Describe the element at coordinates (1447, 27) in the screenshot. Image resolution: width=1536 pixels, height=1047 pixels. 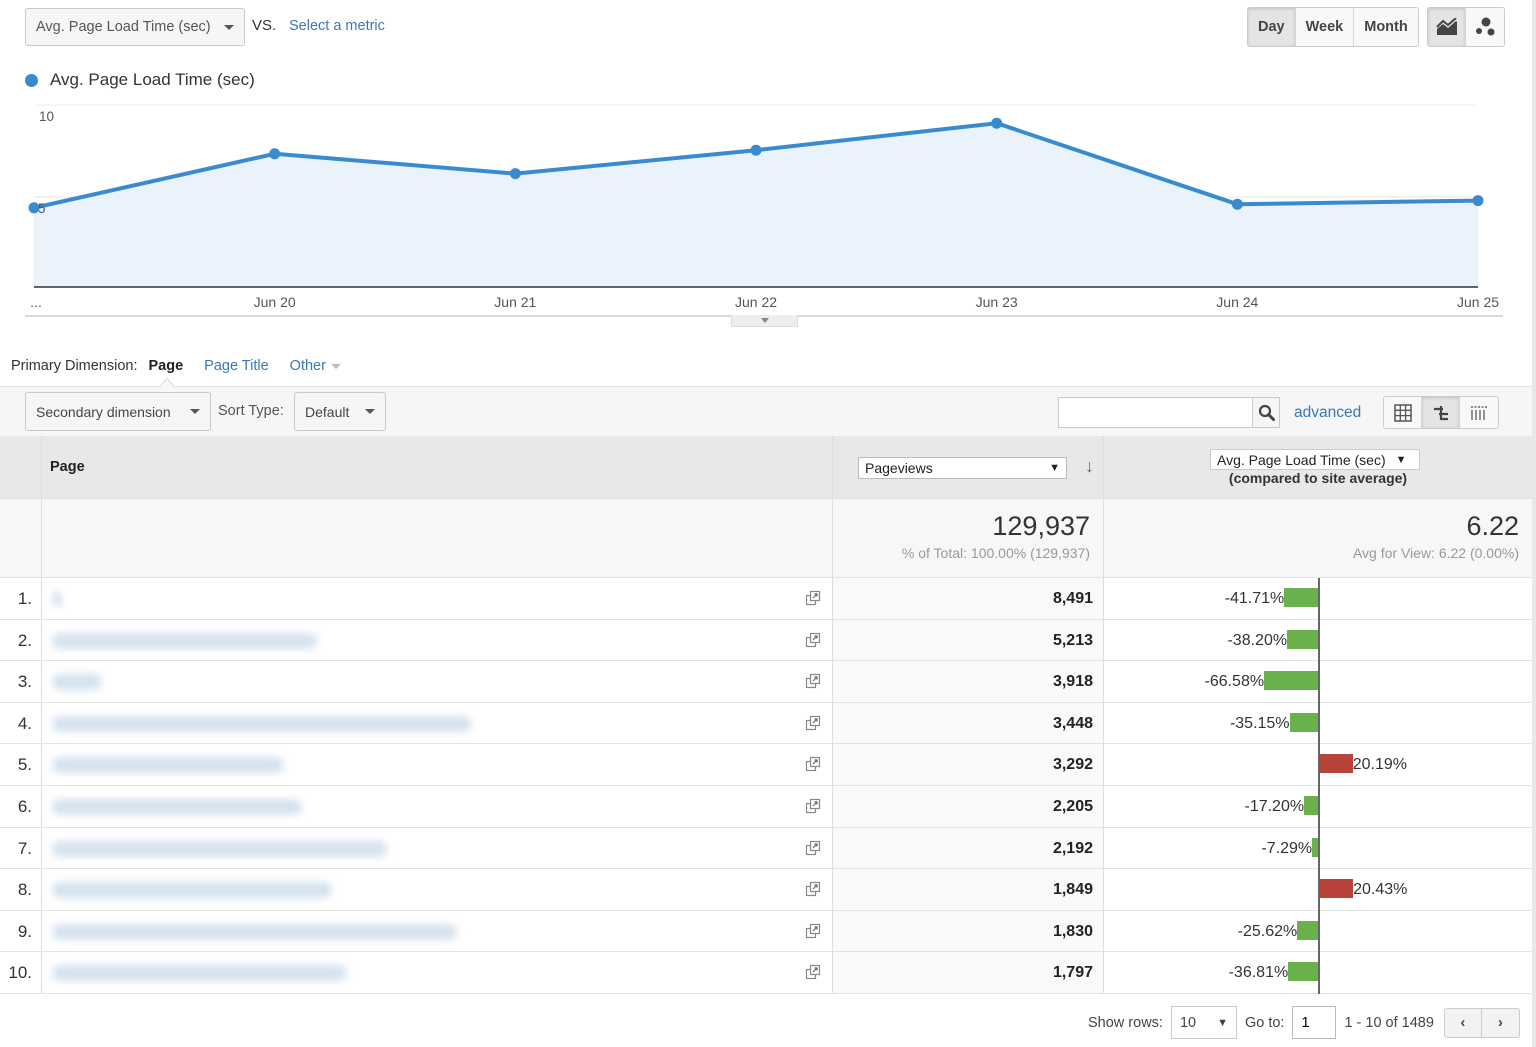
I see `line-chart-button` at that location.